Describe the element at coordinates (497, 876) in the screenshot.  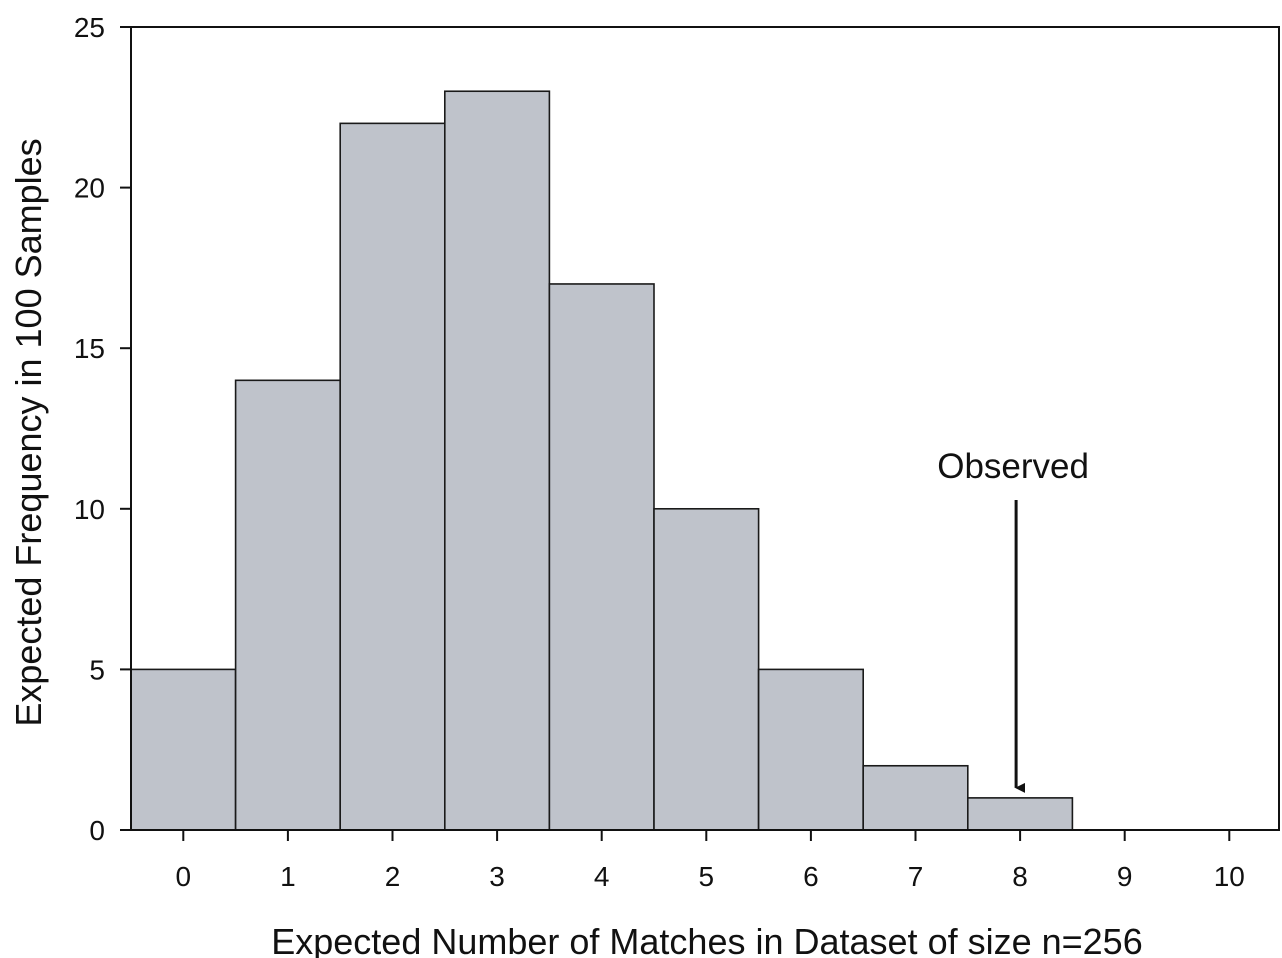
I see `x-tick-label: 3` at that location.